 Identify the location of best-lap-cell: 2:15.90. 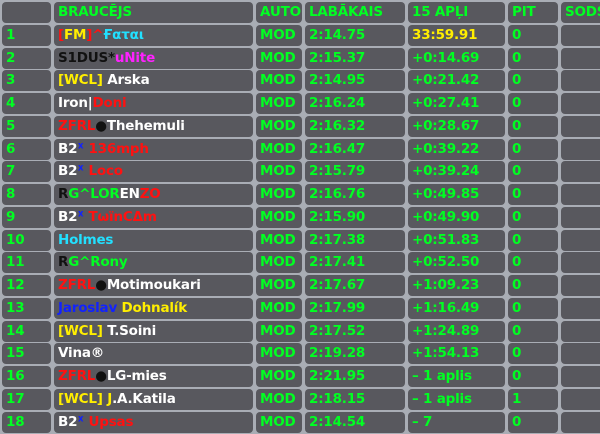
(355, 217).